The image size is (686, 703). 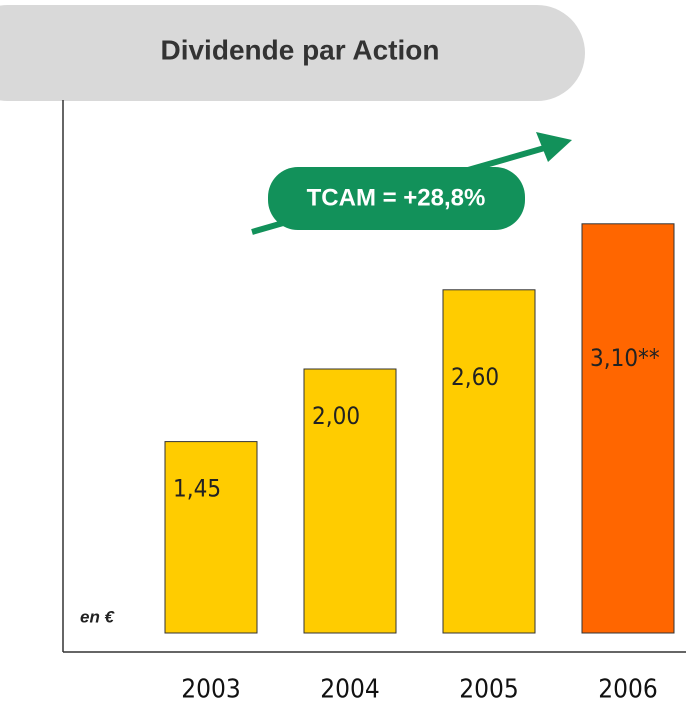 I want to click on title-pill, so click(x=292, y=53).